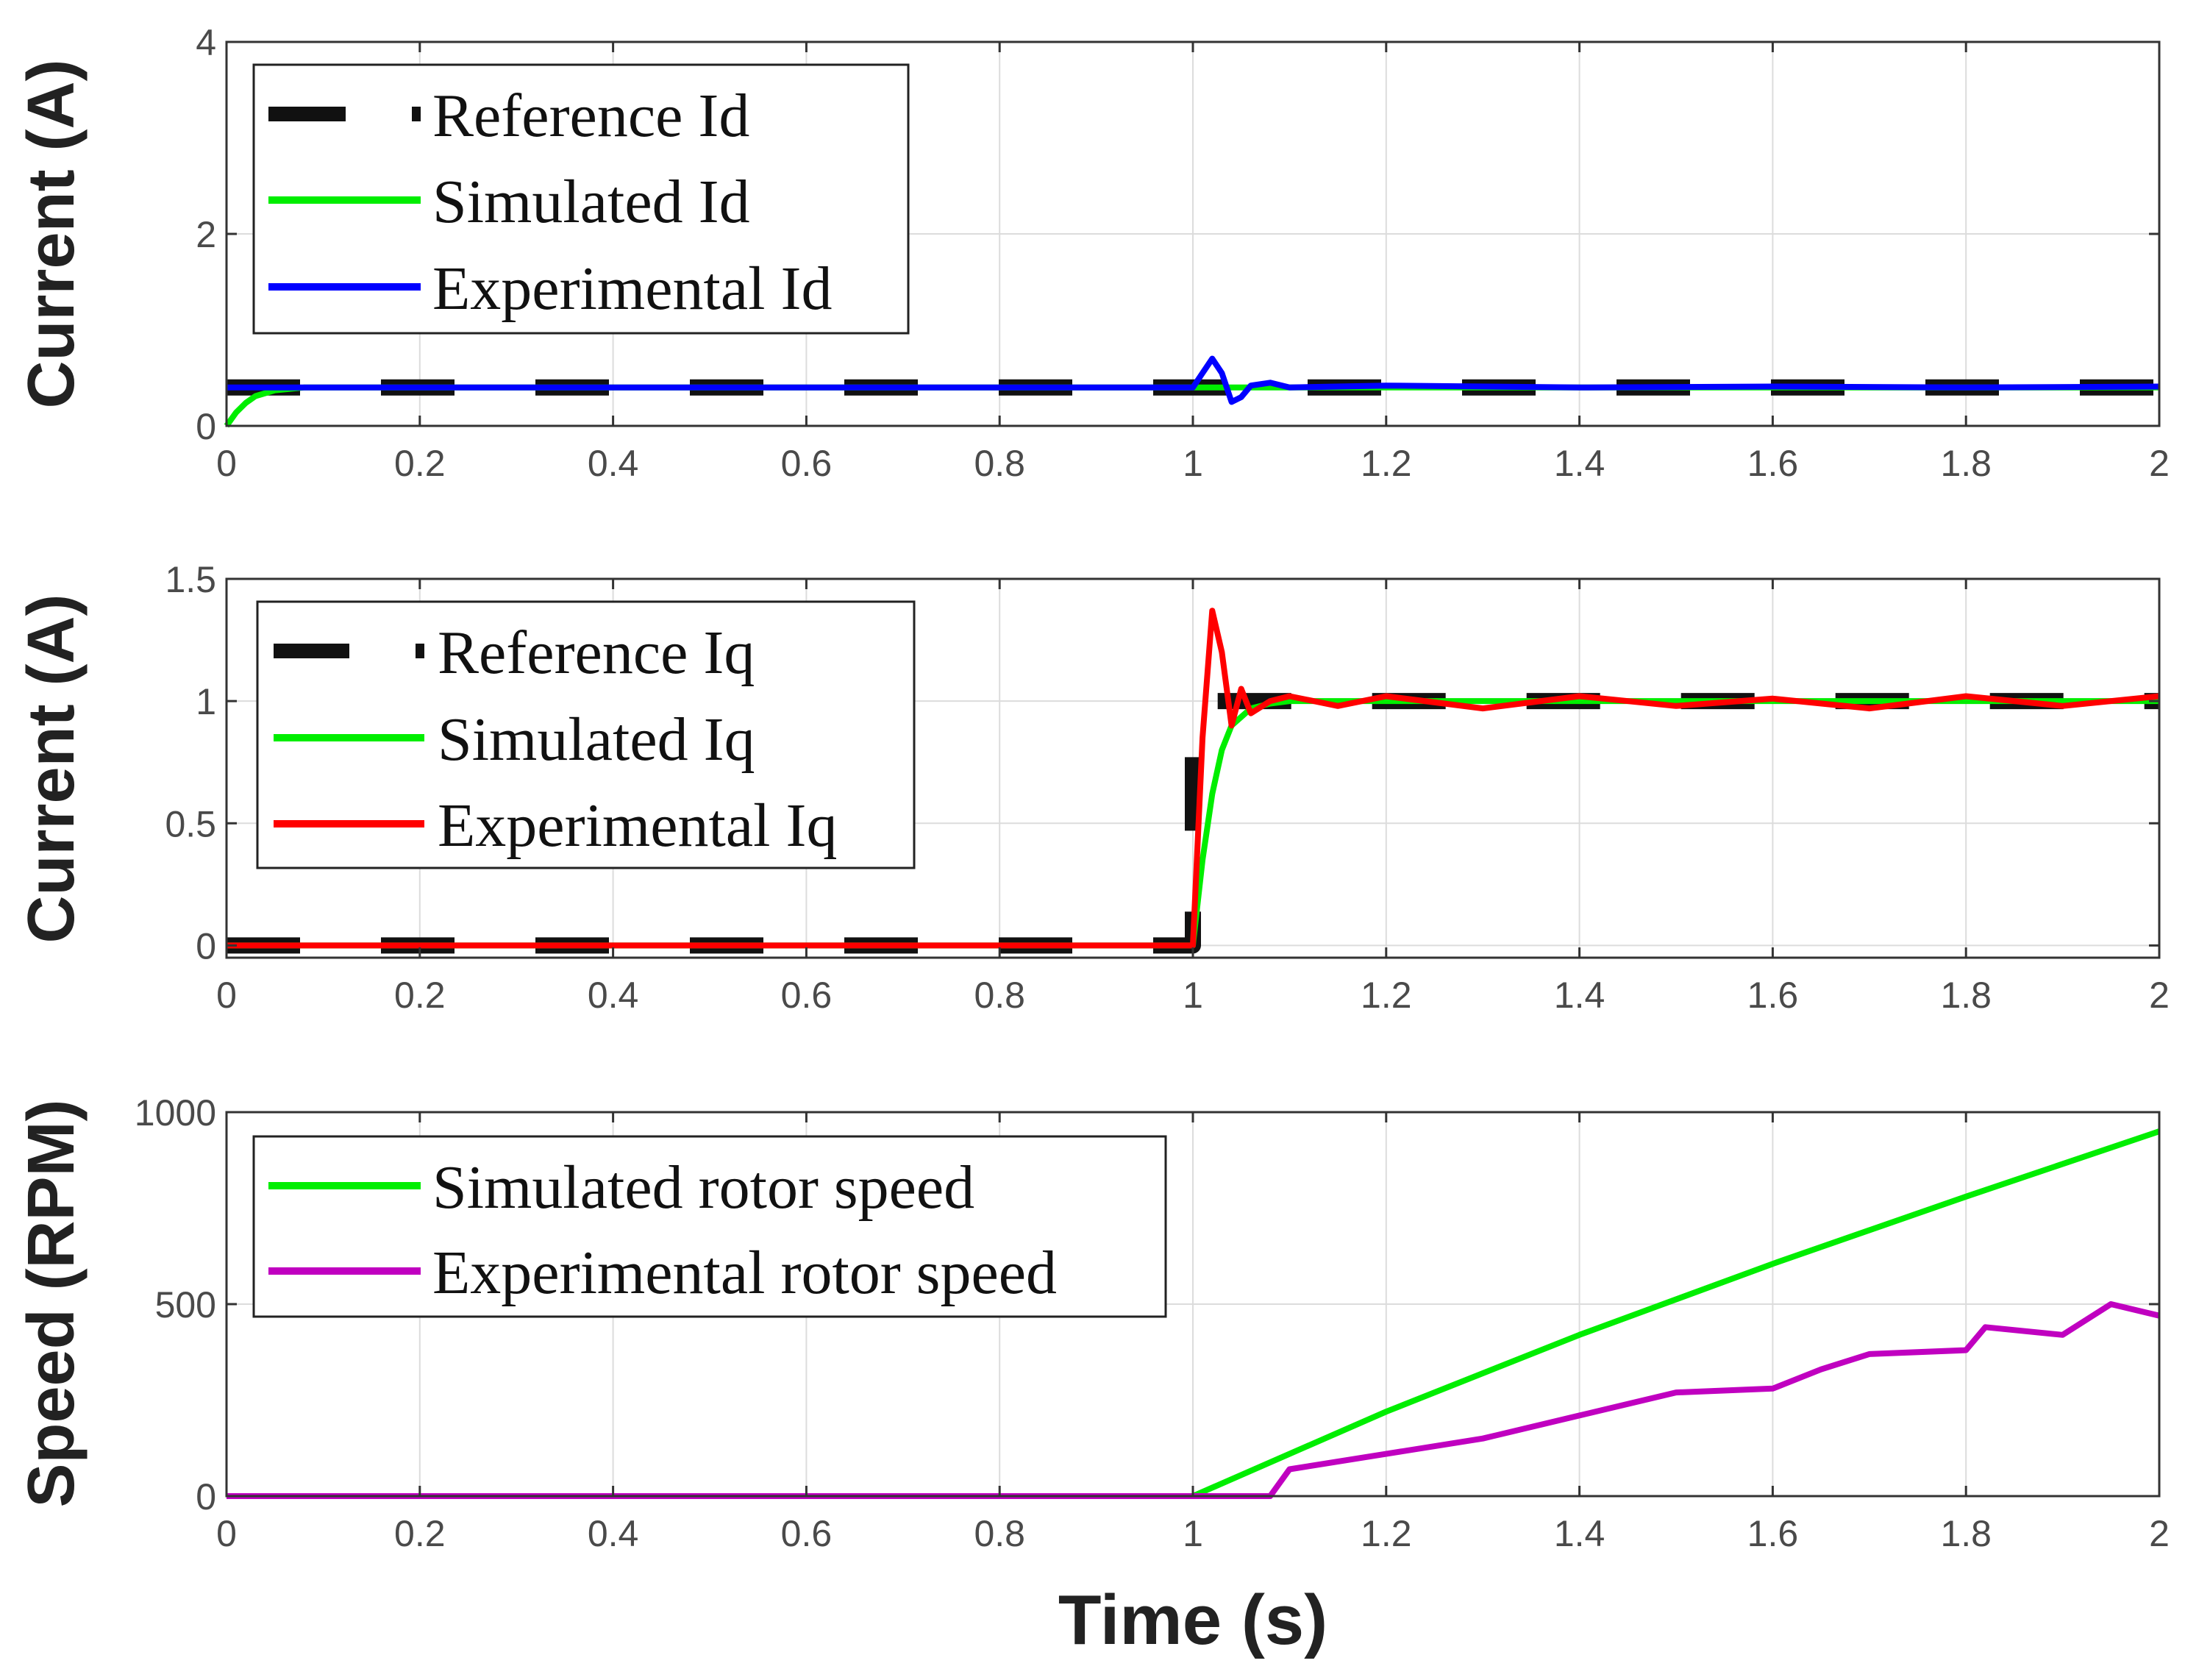 This screenshot has height=1680, width=2185. Describe the element at coordinates (1193, 1400) in the screenshot. I see `series-line-experimental-rotor-speed` at that location.